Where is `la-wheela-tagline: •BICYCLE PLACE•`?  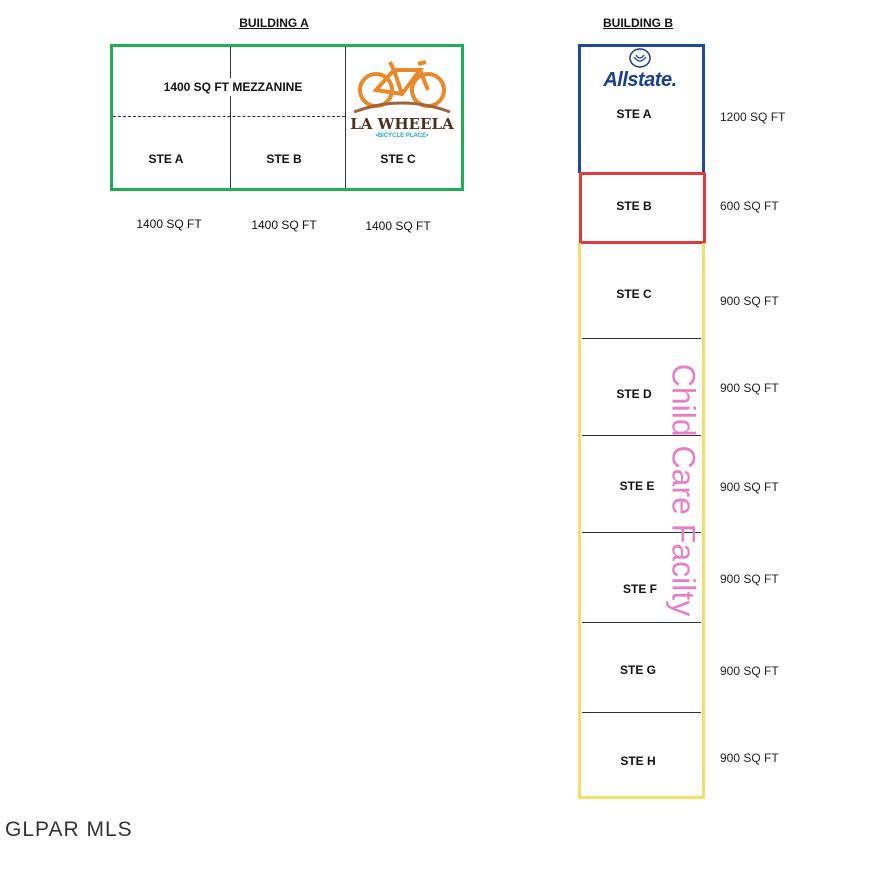 la-wheela-tagline: •BICYCLE PLACE• is located at coordinates (402, 136).